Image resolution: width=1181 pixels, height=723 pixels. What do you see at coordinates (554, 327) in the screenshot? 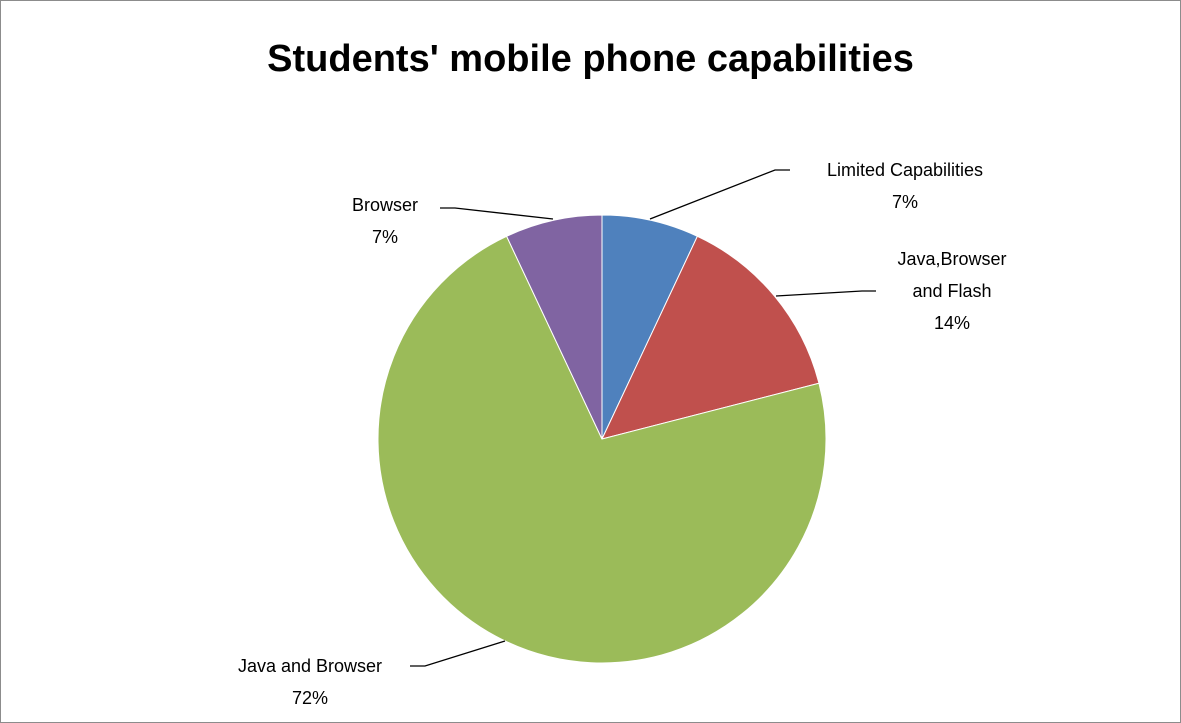
I see `pie-slice-browser` at bounding box center [554, 327].